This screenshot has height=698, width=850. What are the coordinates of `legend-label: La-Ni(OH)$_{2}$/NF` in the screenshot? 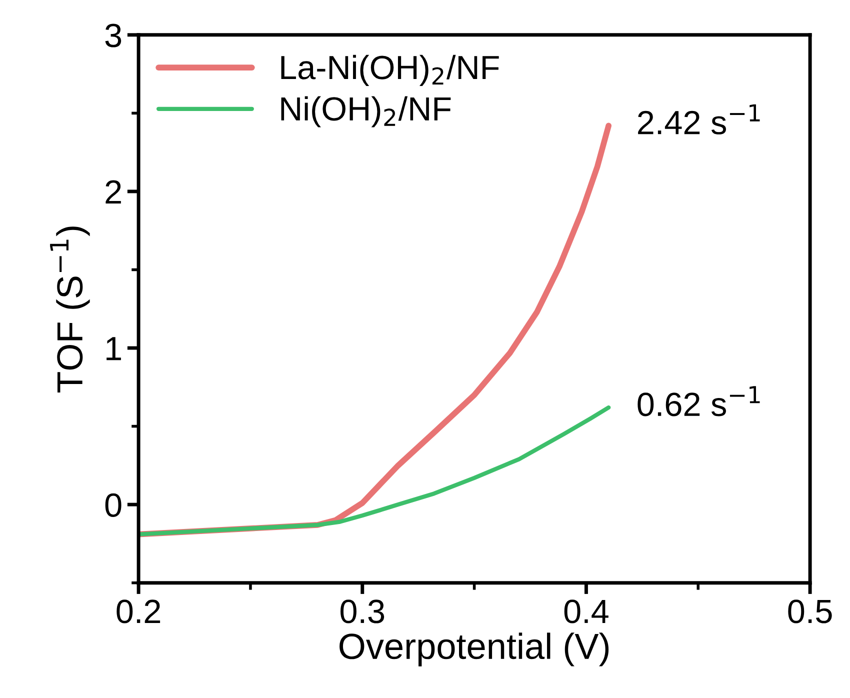 It's located at (390, 70).